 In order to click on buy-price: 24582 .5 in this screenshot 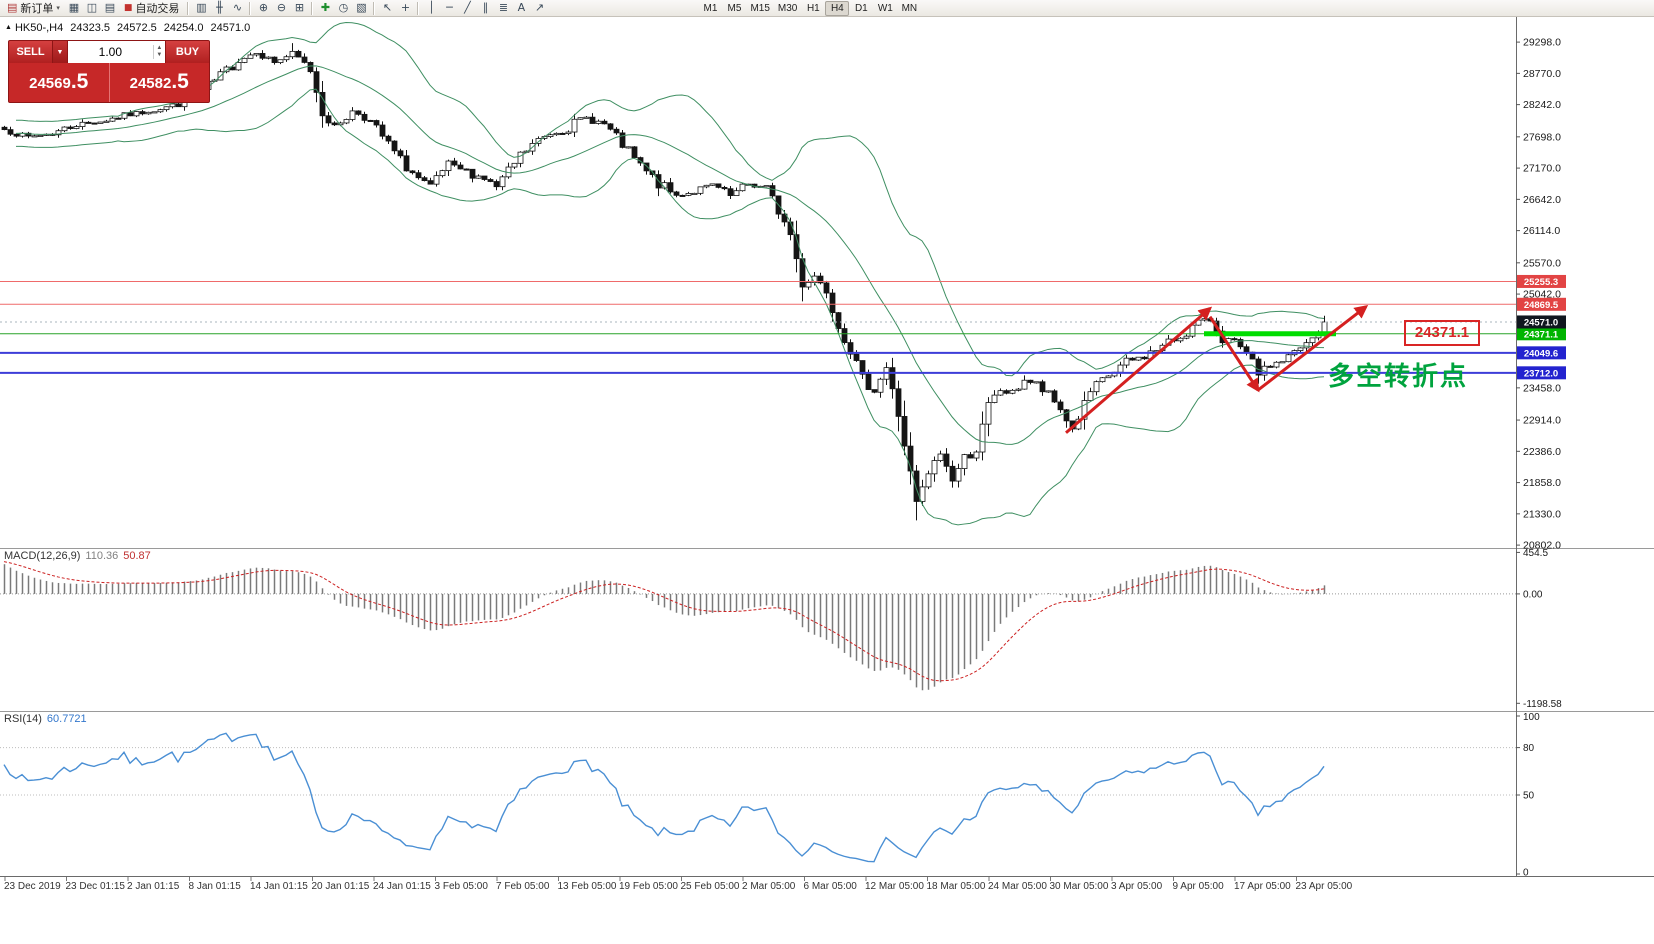, I will do `click(159, 82)`.